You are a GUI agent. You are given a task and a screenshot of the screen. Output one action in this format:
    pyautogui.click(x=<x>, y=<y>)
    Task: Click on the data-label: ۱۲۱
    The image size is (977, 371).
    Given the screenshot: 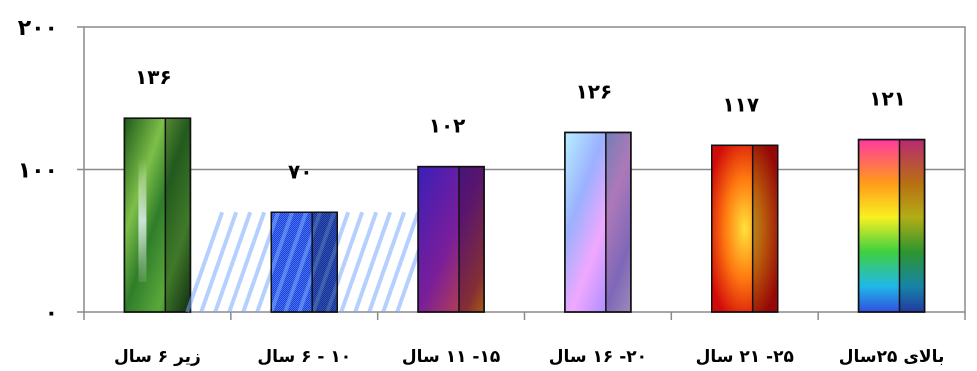 What is the action you would take?
    pyautogui.click(x=887, y=99)
    